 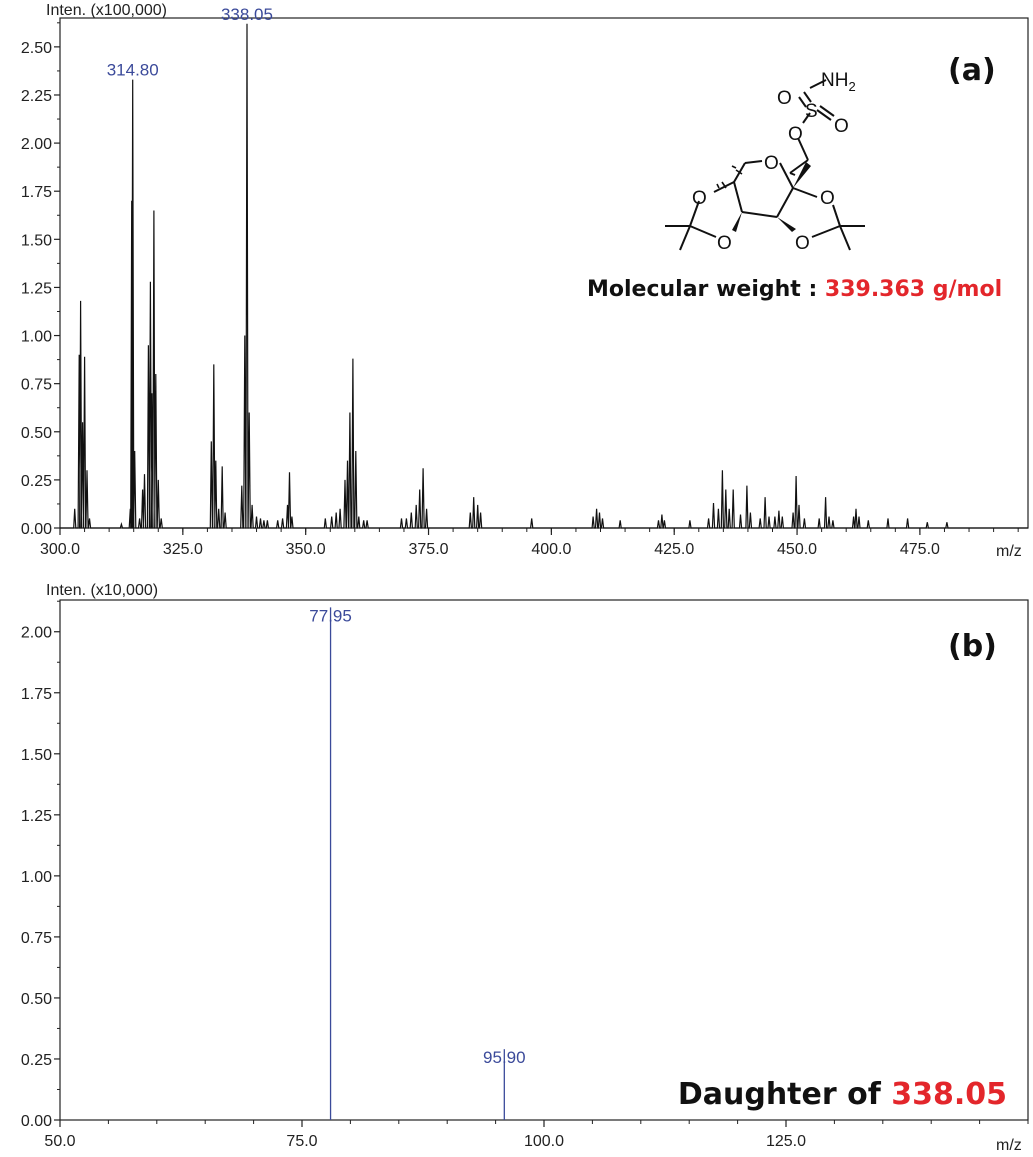 What do you see at coordinates (544, 1141) in the screenshot?
I see `x-tick-label-b: 100.0` at bounding box center [544, 1141].